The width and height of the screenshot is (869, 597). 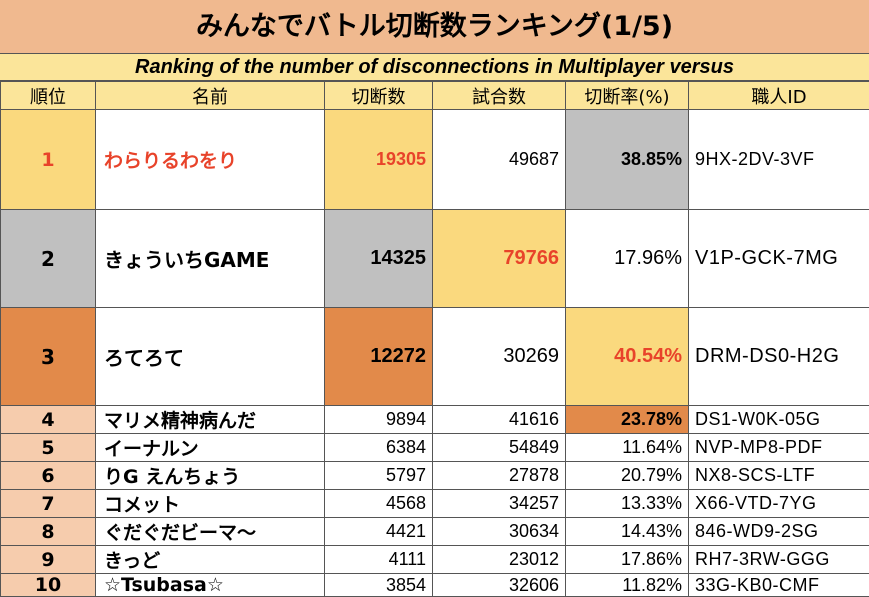 I want to click on name-cell: きっど, so click(x=210, y=560).